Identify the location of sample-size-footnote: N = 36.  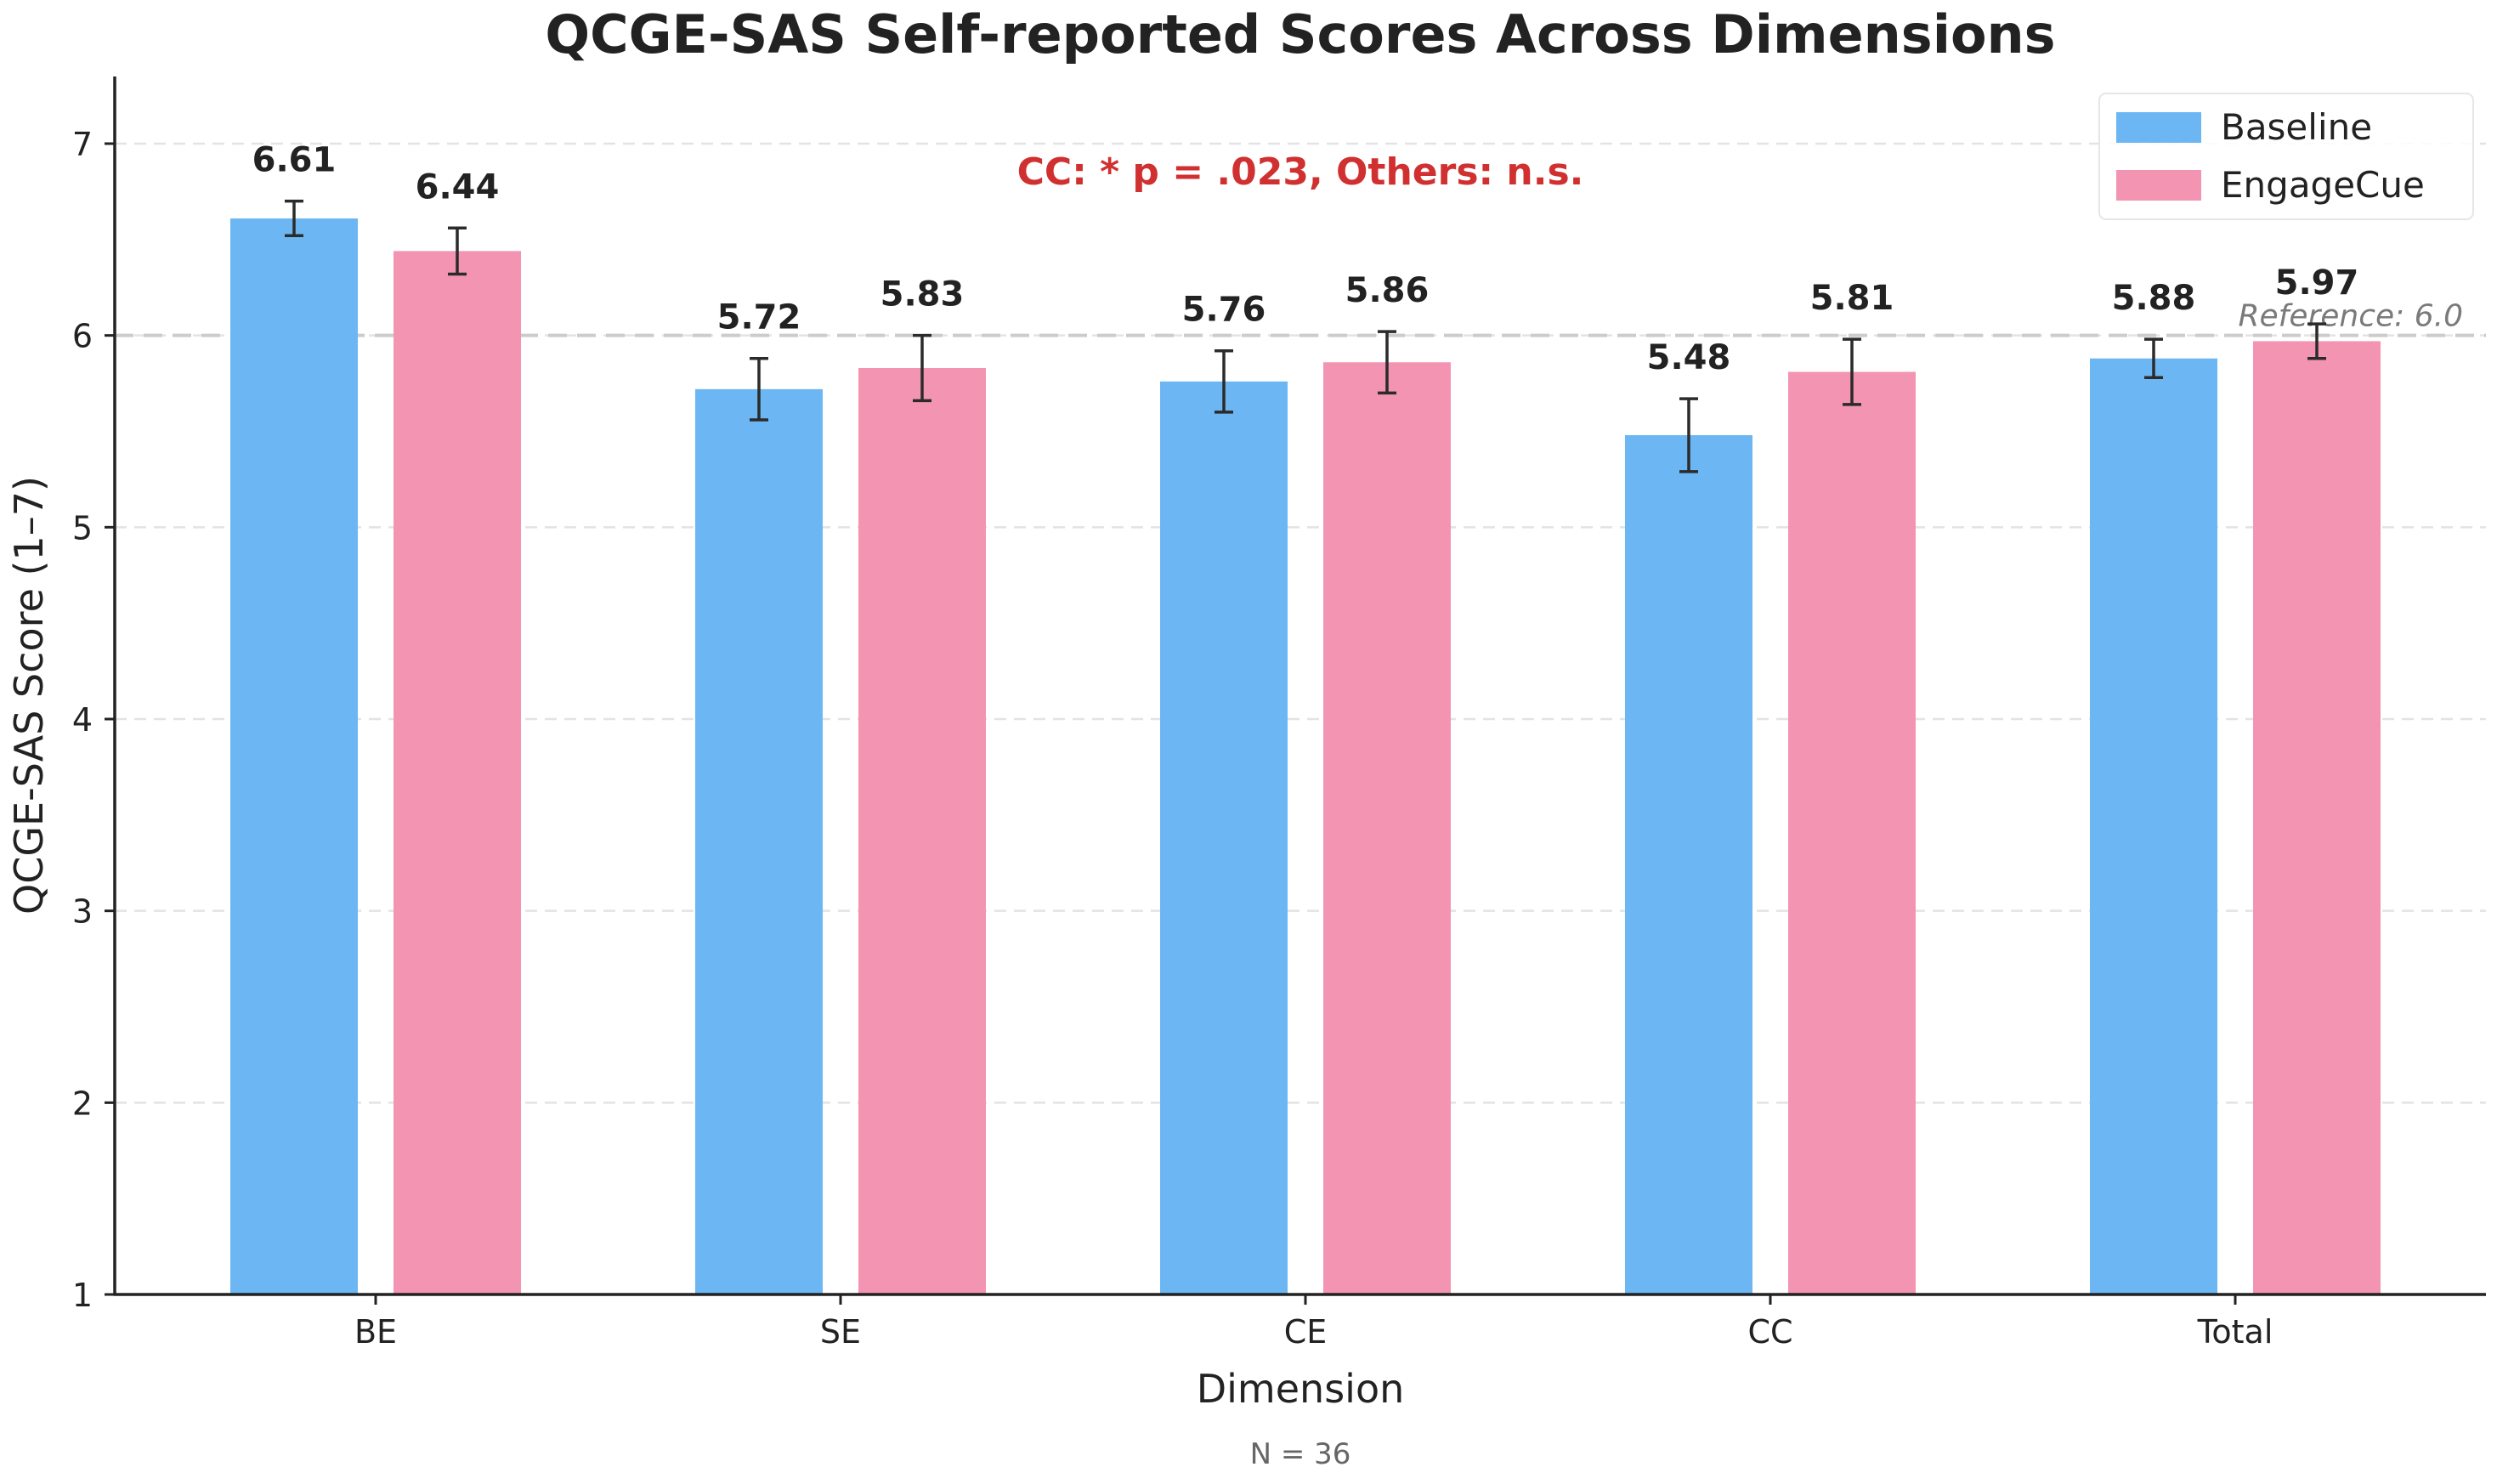
(1300, 1454).